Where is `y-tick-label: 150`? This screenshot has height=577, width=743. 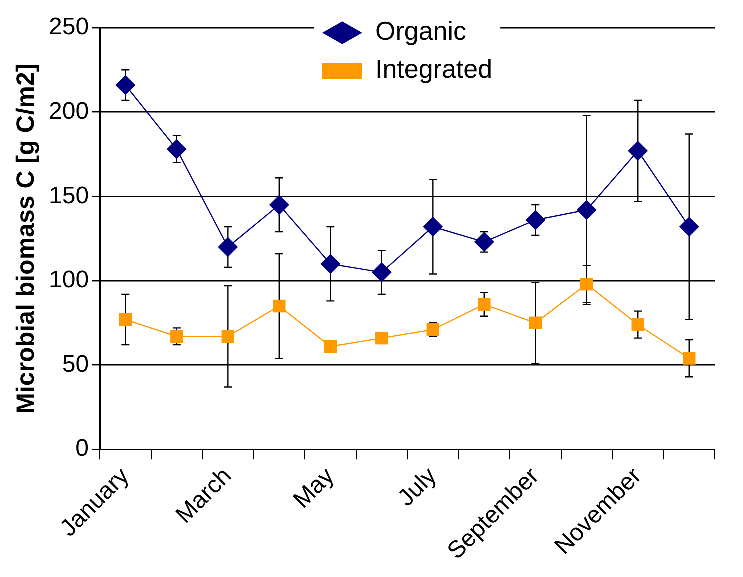
y-tick-label: 150 is located at coordinates (69, 196).